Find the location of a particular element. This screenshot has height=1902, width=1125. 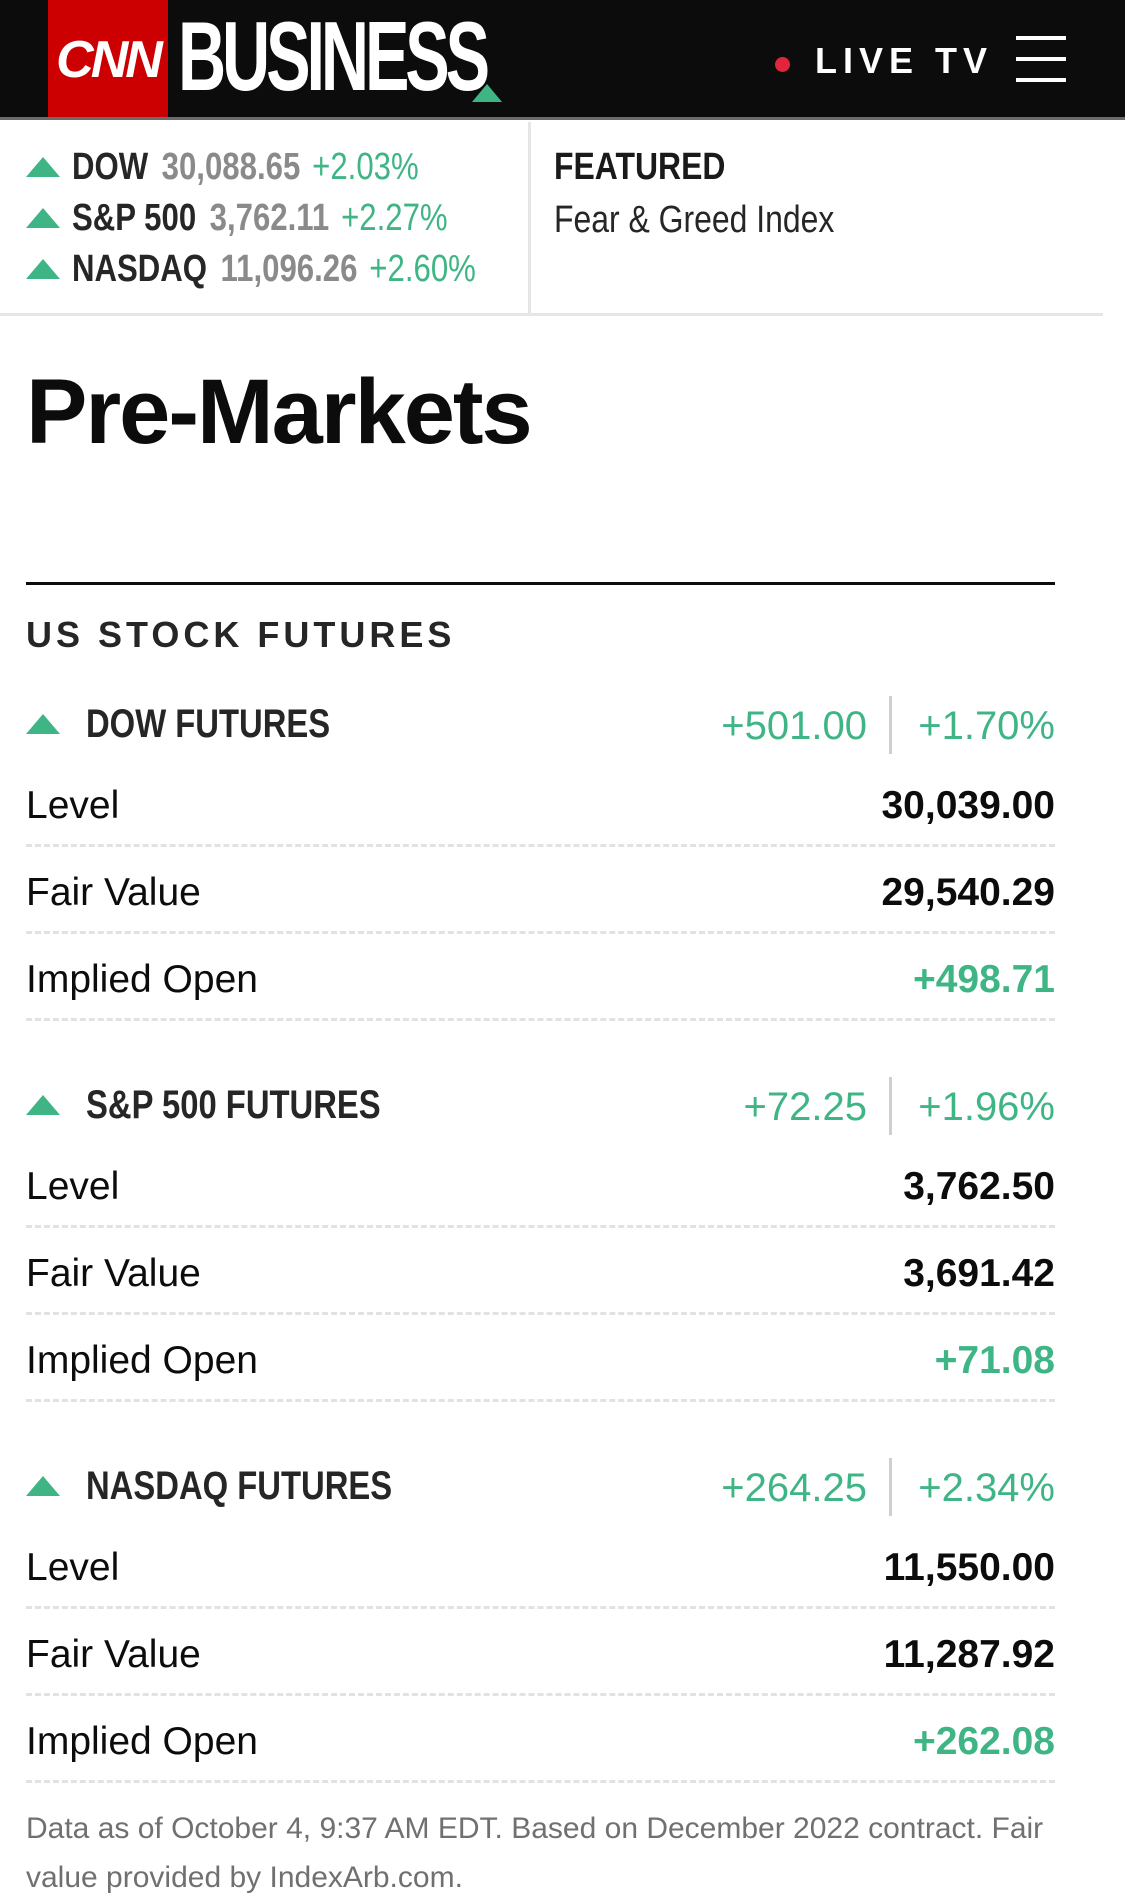

section-title: US STOCK FUTURES is located at coordinates (241, 634).